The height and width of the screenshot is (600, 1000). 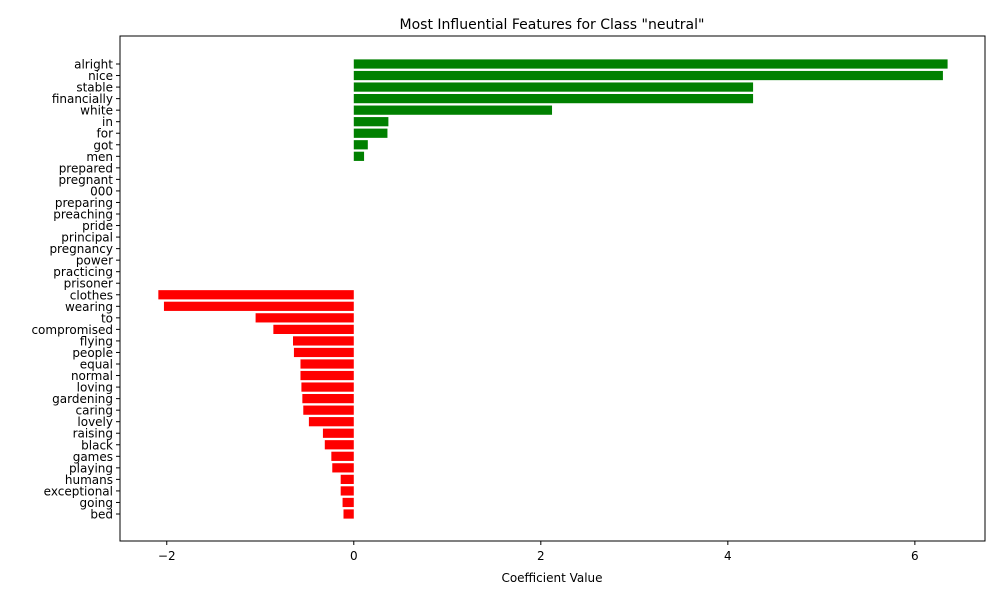 I want to click on y-tick-label: prisoner, so click(x=88, y=284).